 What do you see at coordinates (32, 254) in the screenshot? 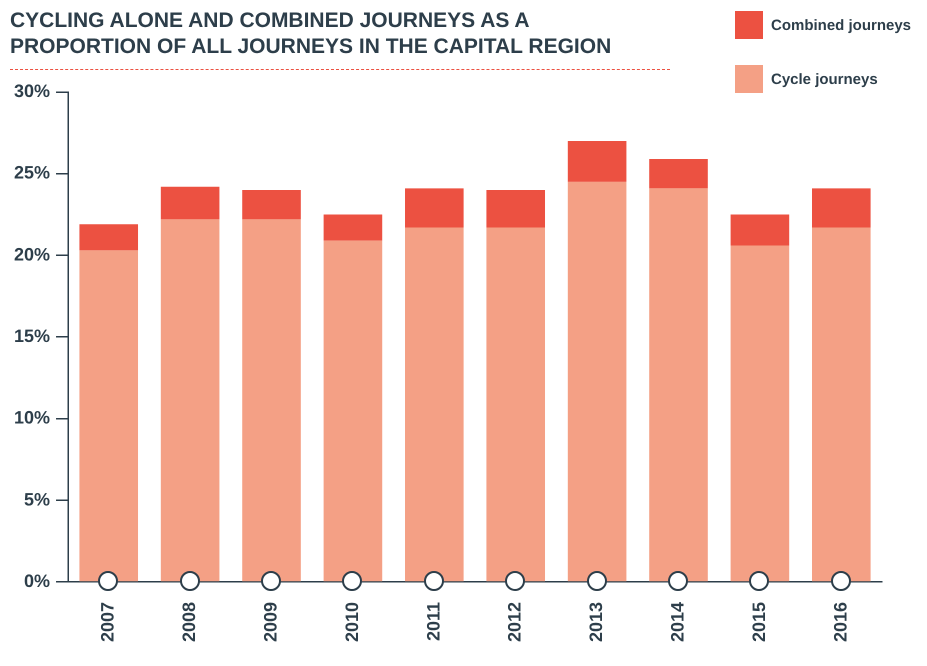
I see `y-tick-label: 20%` at bounding box center [32, 254].